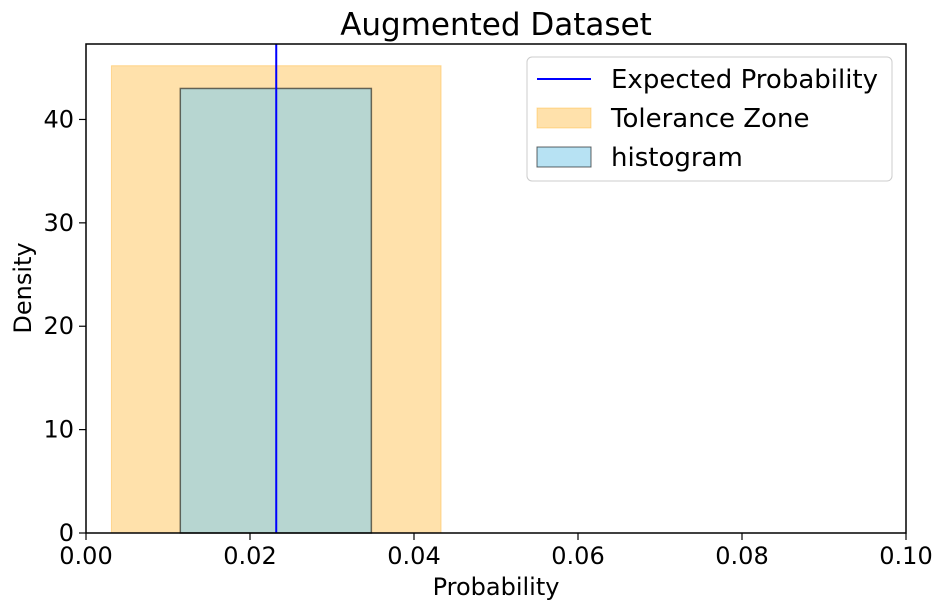  Describe the element at coordinates (905, 556) in the screenshot. I see `x-tick-label: 0.10` at that location.